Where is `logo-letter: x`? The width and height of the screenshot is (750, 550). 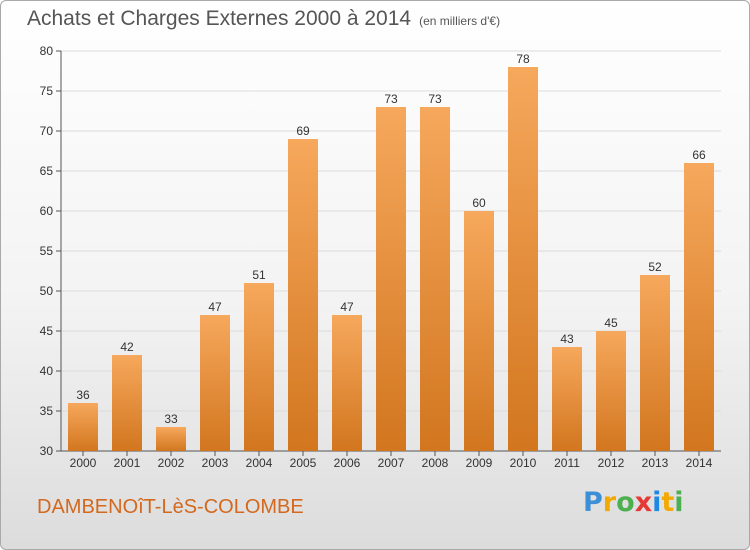
logo-letter: x is located at coordinates (643, 502).